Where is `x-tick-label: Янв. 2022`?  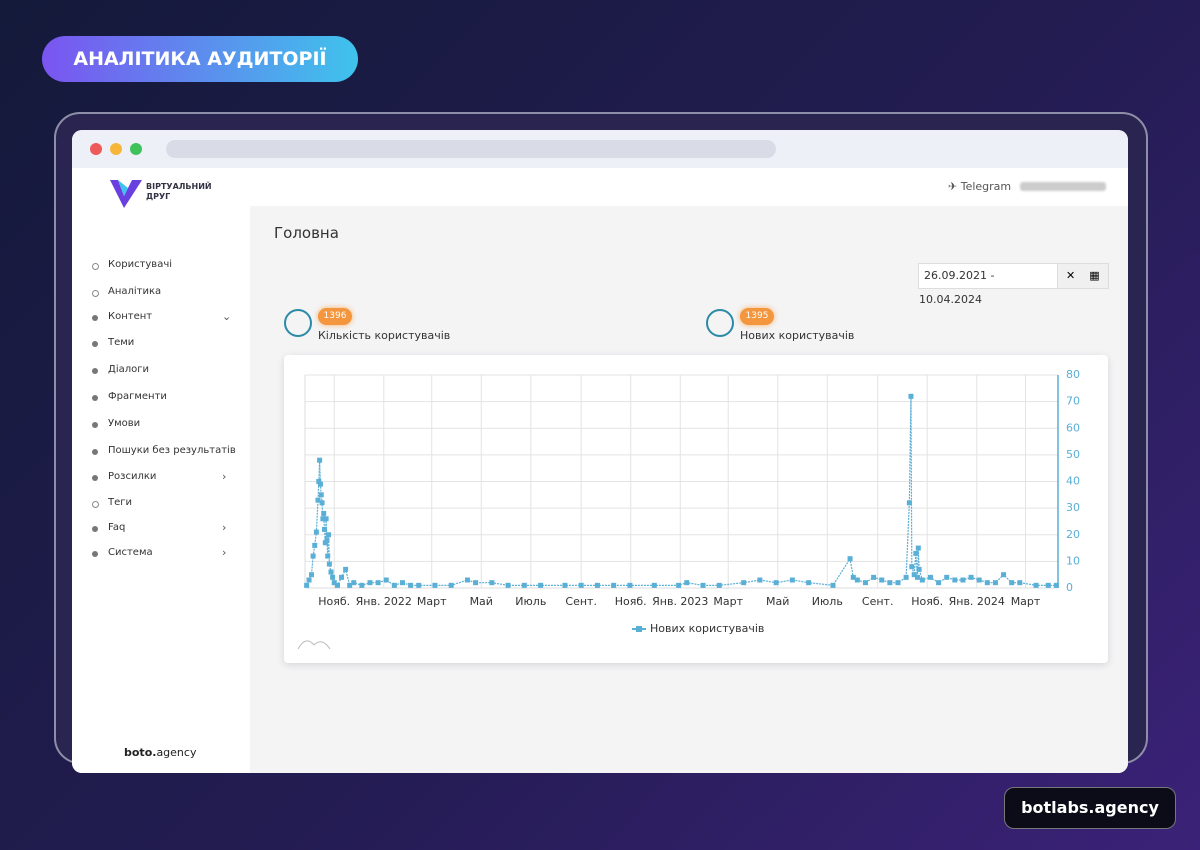
x-tick-label: Янв. 2022 is located at coordinates (384, 601).